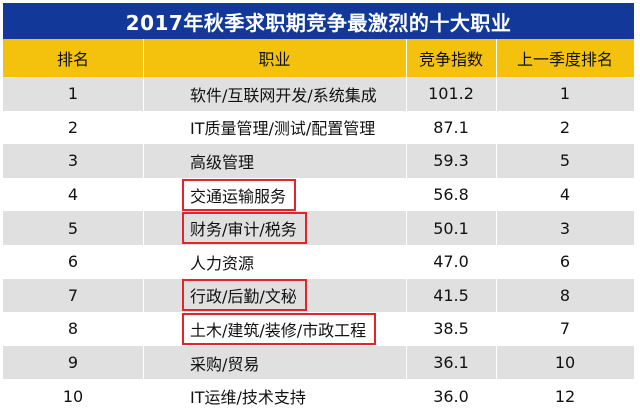 Image resolution: width=640 pixels, height=418 pixels. I want to click on job-cell: 高级管理, so click(274, 161).